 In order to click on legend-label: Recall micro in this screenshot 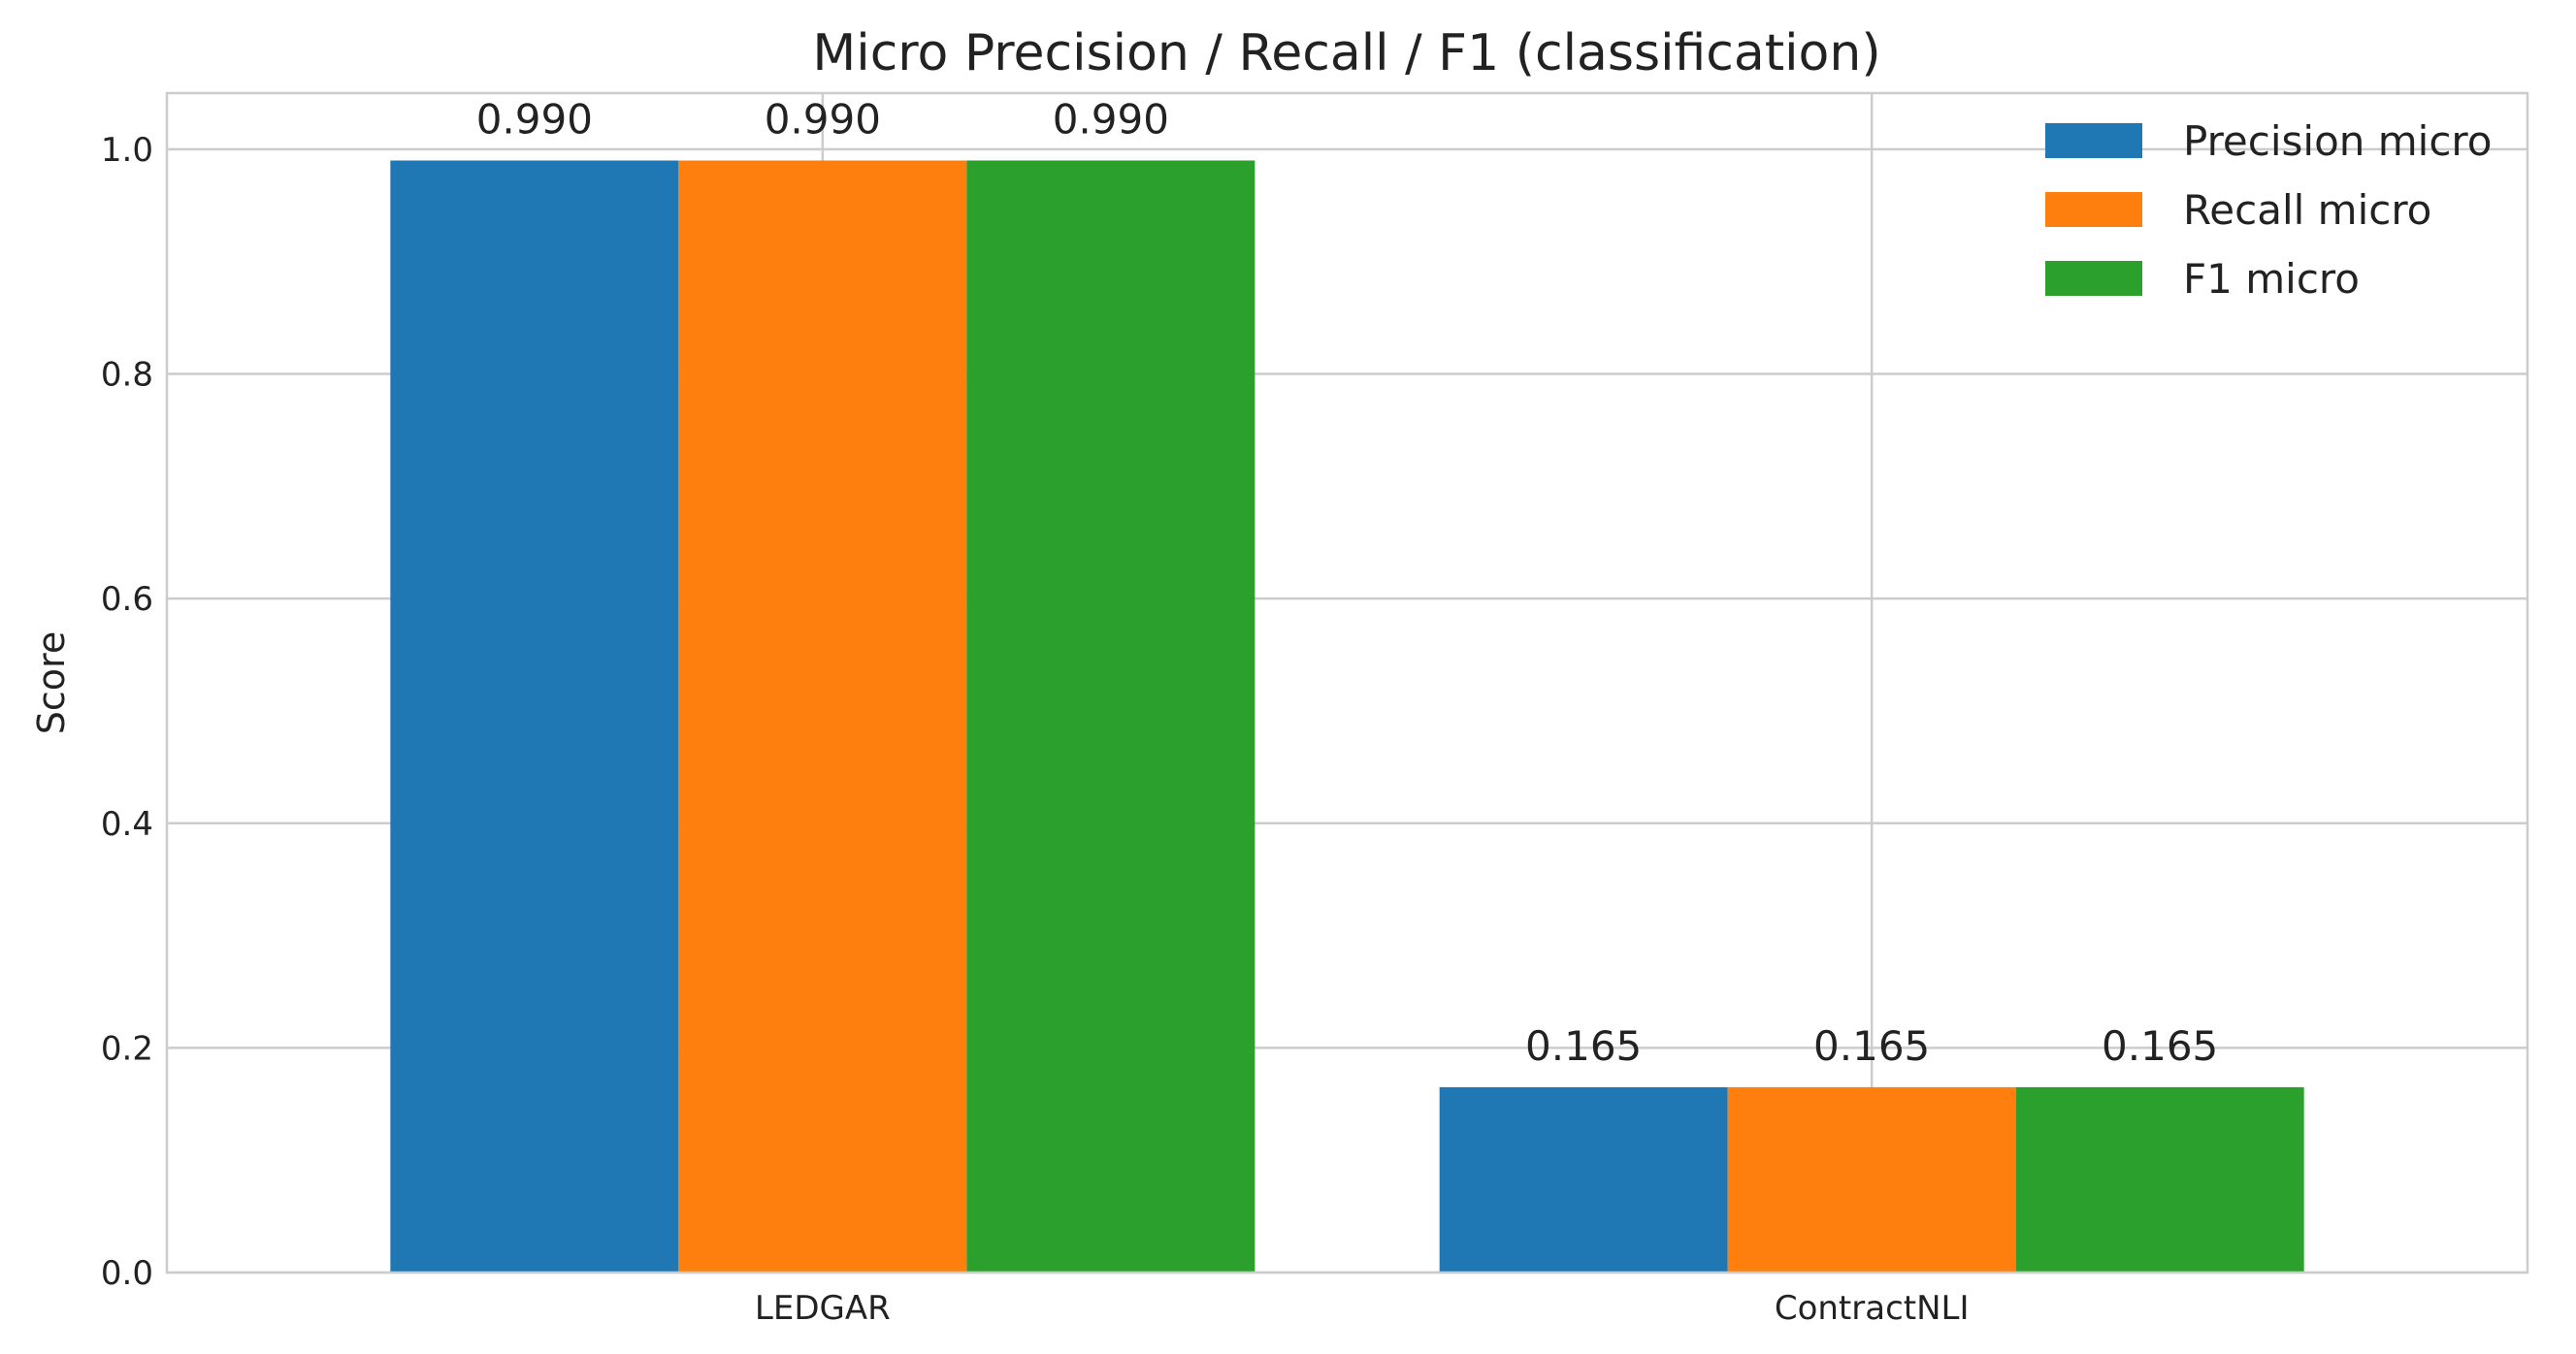, I will do `click(2307, 210)`.